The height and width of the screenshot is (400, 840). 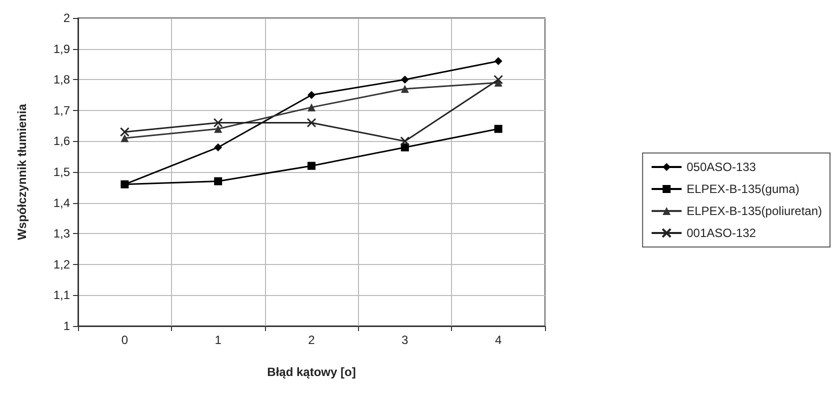 What do you see at coordinates (124, 340) in the screenshot?
I see `x-tick-label: 0` at bounding box center [124, 340].